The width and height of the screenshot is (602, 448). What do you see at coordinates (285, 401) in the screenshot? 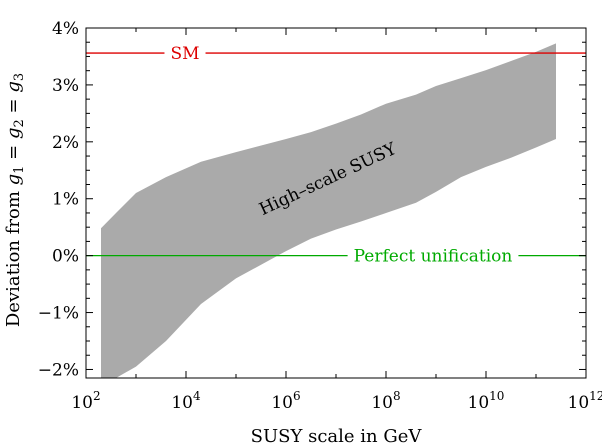
I see `x-tick-label: 10⁶` at bounding box center [285, 401].